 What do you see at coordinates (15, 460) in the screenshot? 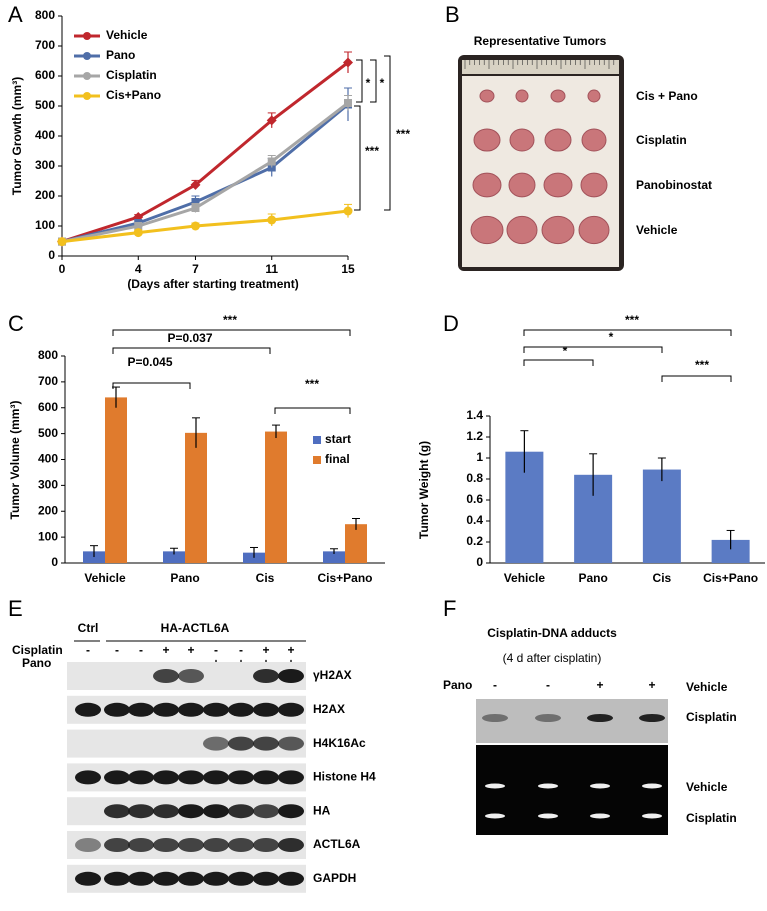
I see `y-axis-label: Tumor Volume (mm³)` at bounding box center [15, 460].